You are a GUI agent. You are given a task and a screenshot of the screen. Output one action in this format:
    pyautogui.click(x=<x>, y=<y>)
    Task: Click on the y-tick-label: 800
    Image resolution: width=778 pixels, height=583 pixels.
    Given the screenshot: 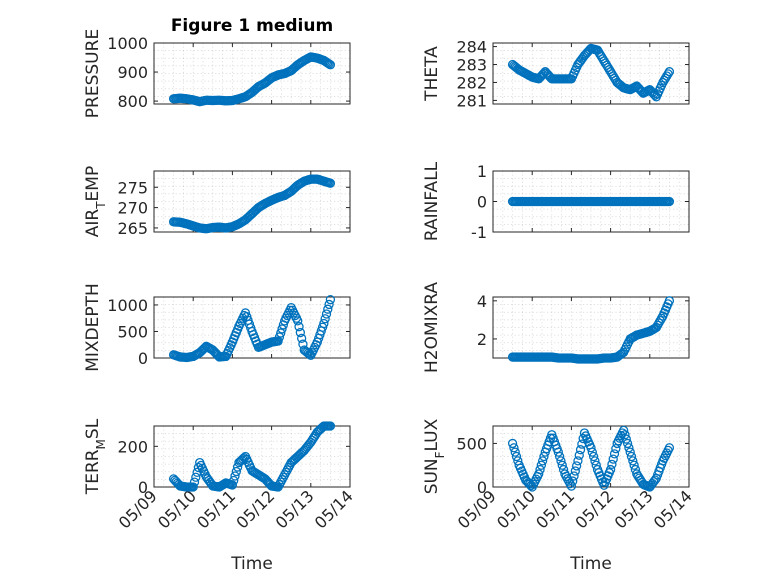 What is the action you would take?
    pyautogui.click(x=132, y=101)
    